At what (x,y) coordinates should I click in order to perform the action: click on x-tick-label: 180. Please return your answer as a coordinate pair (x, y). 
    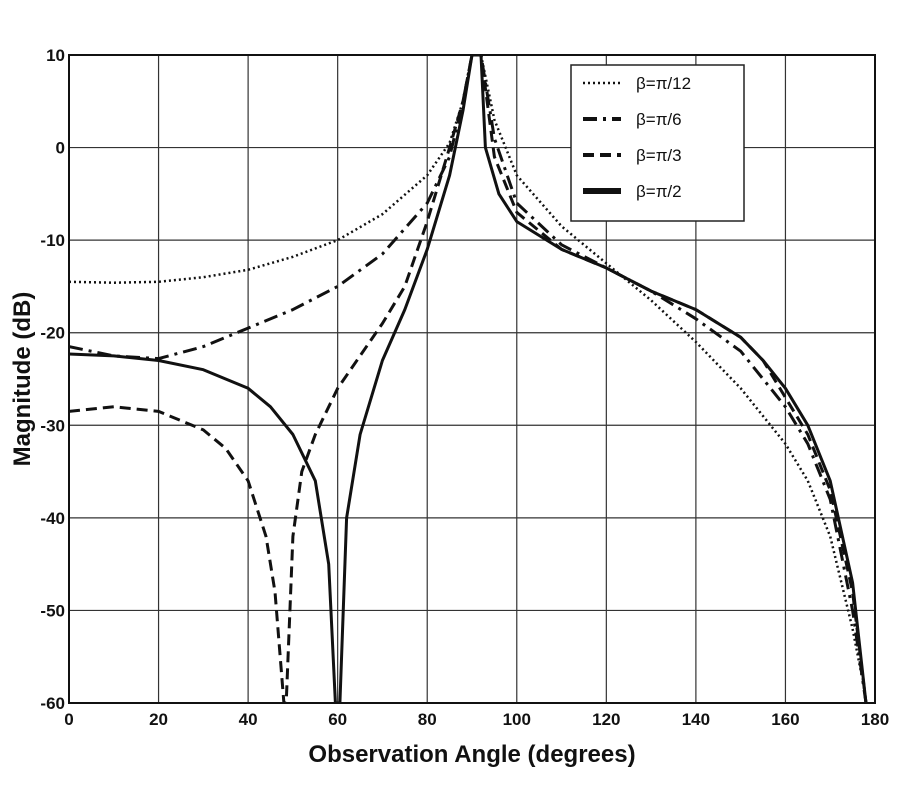
    Looking at the image, I should click on (875, 719).